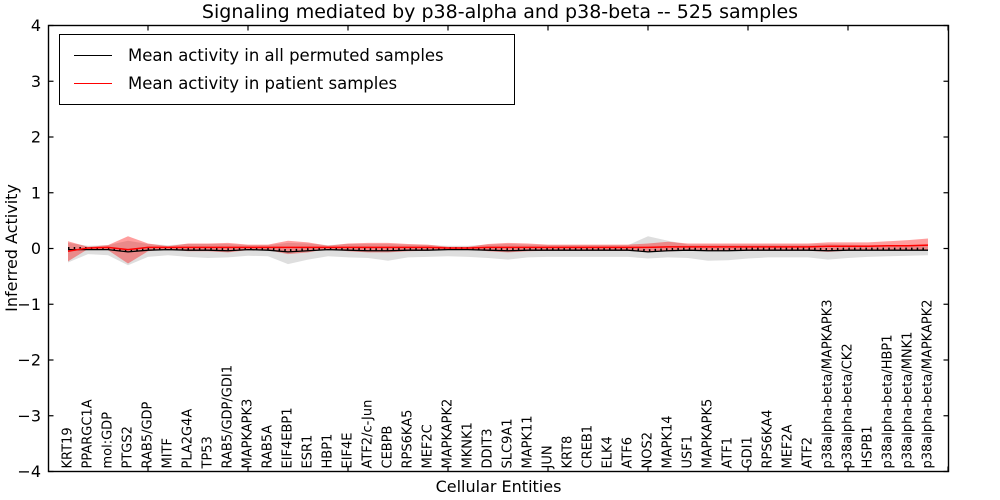  I want to click on y-tick-label: 4, so click(36, 25).